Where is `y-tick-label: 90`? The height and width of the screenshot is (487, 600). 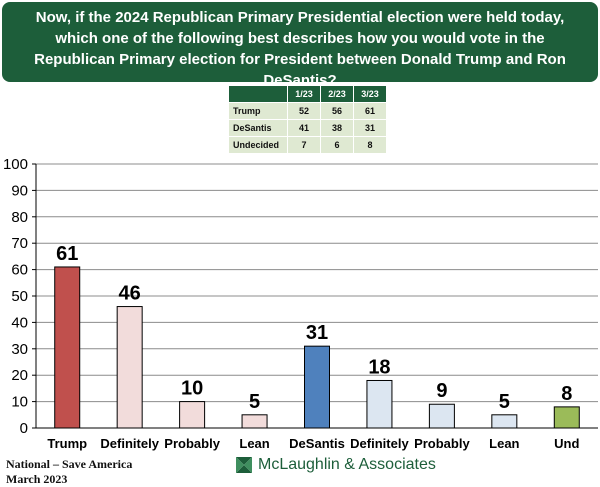
y-tick-label: 90 is located at coordinates (19, 190).